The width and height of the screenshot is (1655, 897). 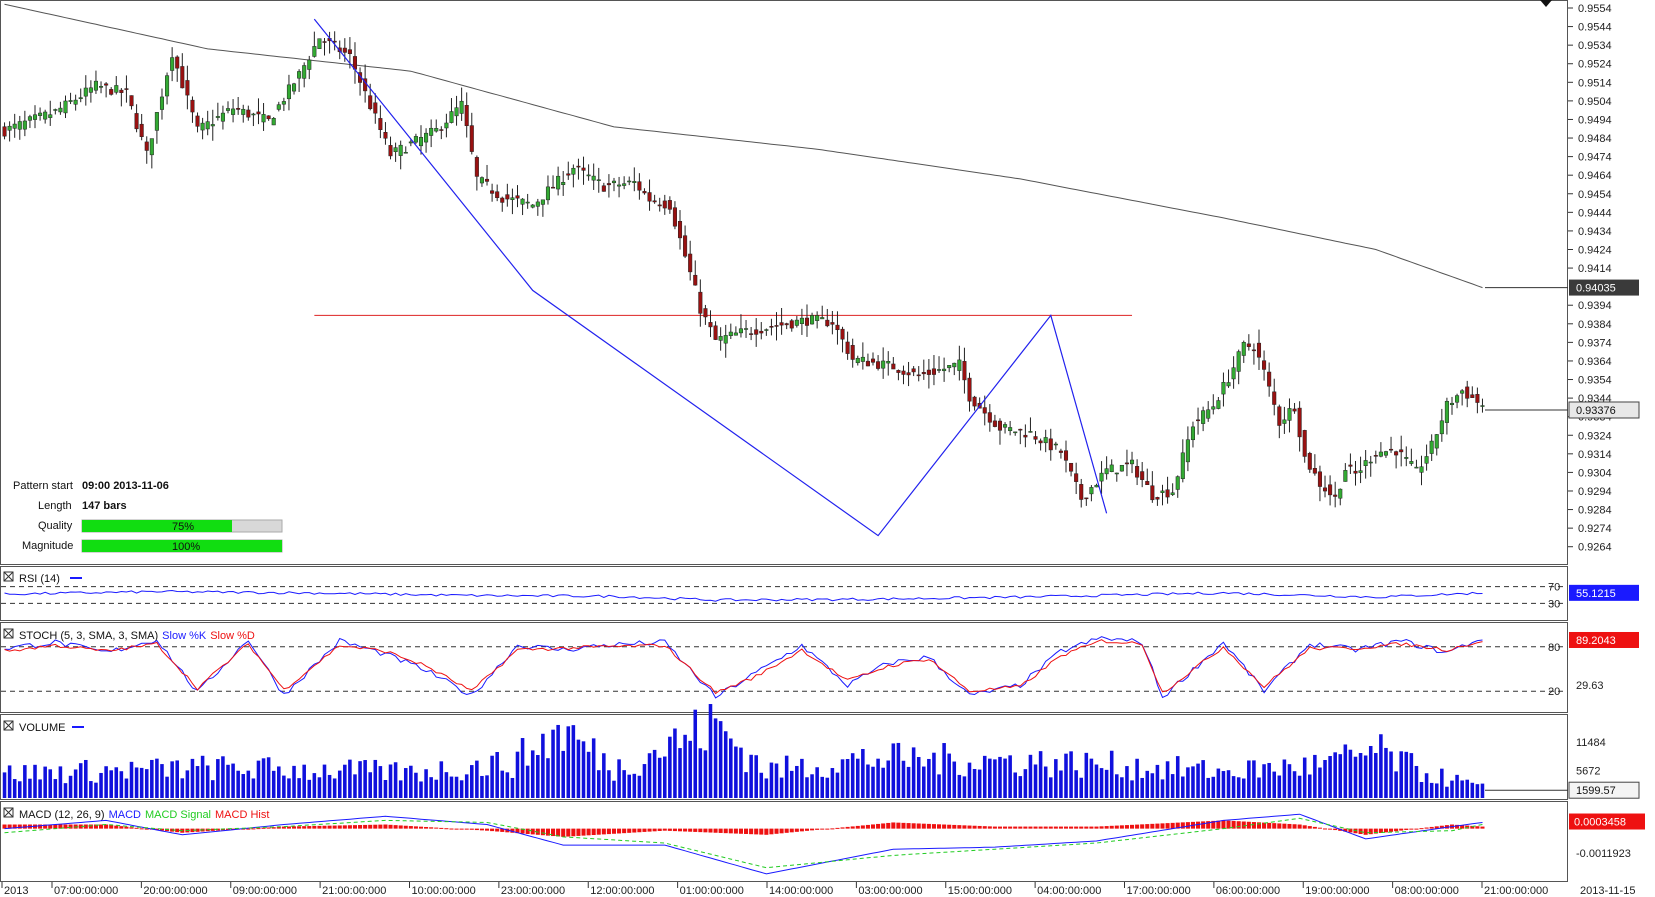 I want to click on stoch-close-icon, so click(x=8, y=633).